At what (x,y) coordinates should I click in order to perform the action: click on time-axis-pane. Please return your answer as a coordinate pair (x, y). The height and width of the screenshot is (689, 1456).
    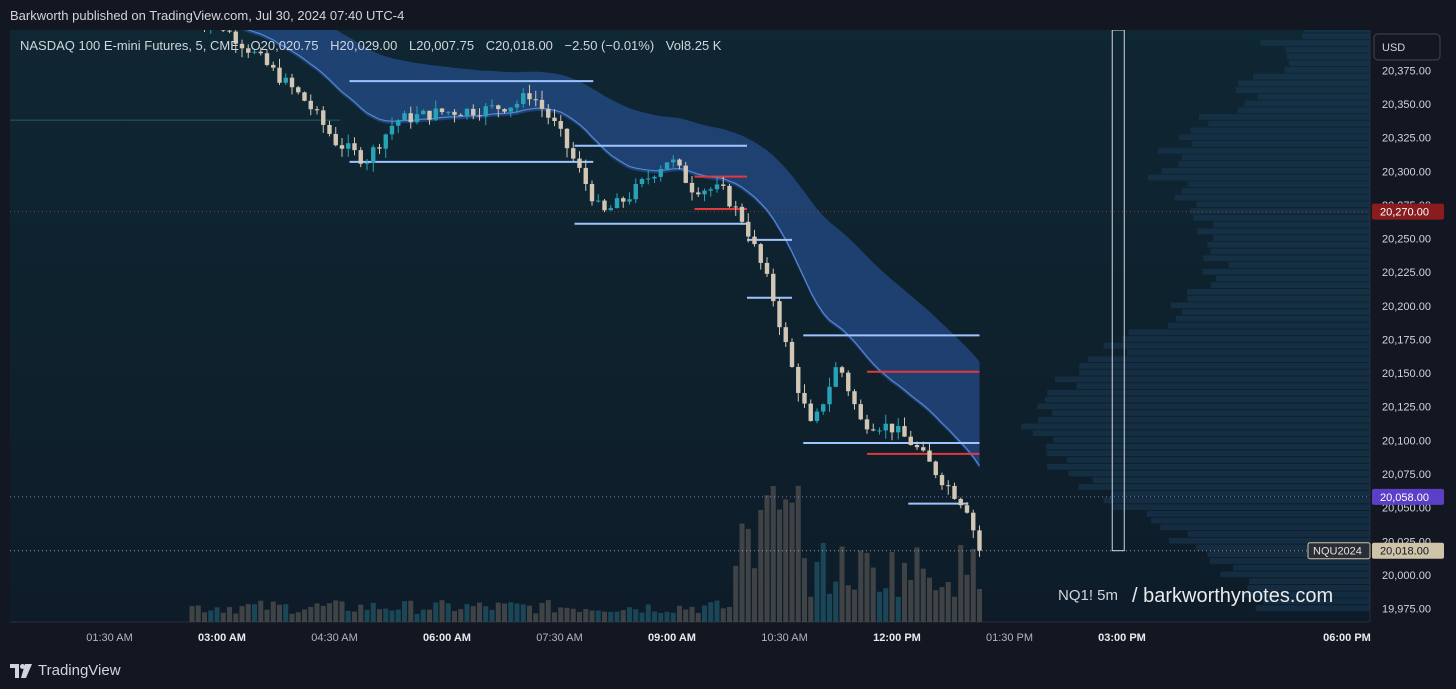
    Looking at the image, I should click on (728, 637).